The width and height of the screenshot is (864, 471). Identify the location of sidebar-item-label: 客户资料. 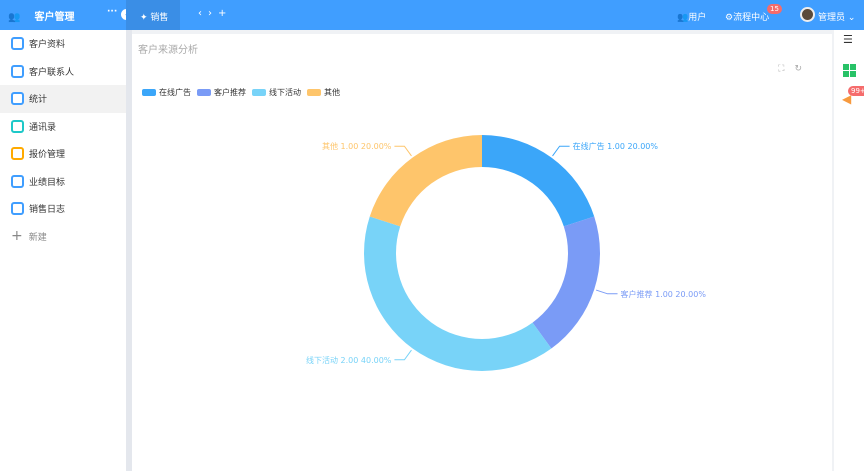
(47, 45).